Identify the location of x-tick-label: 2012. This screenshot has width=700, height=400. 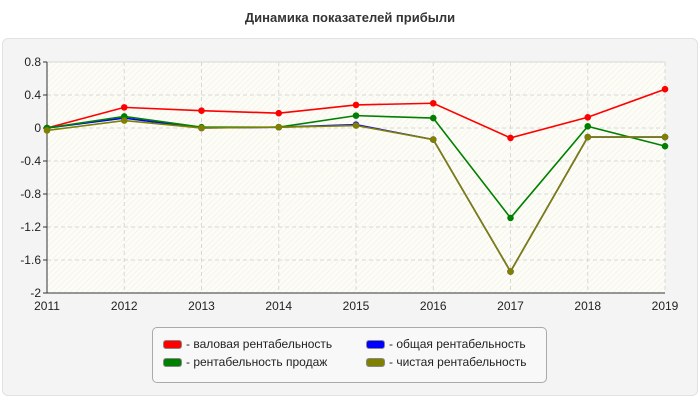
(124, 306).